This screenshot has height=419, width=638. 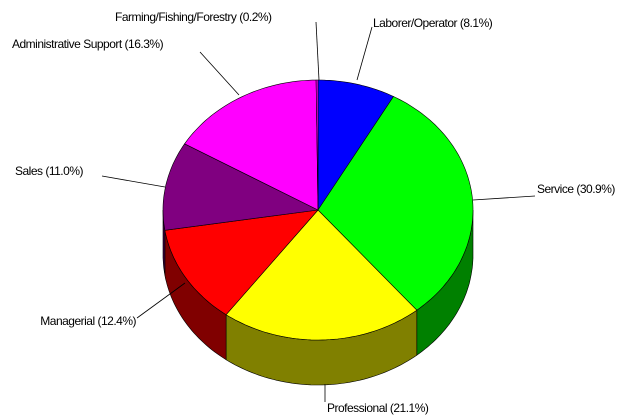 I want to click on slice-label: Service (30.9%), so click(x=576, y=189).